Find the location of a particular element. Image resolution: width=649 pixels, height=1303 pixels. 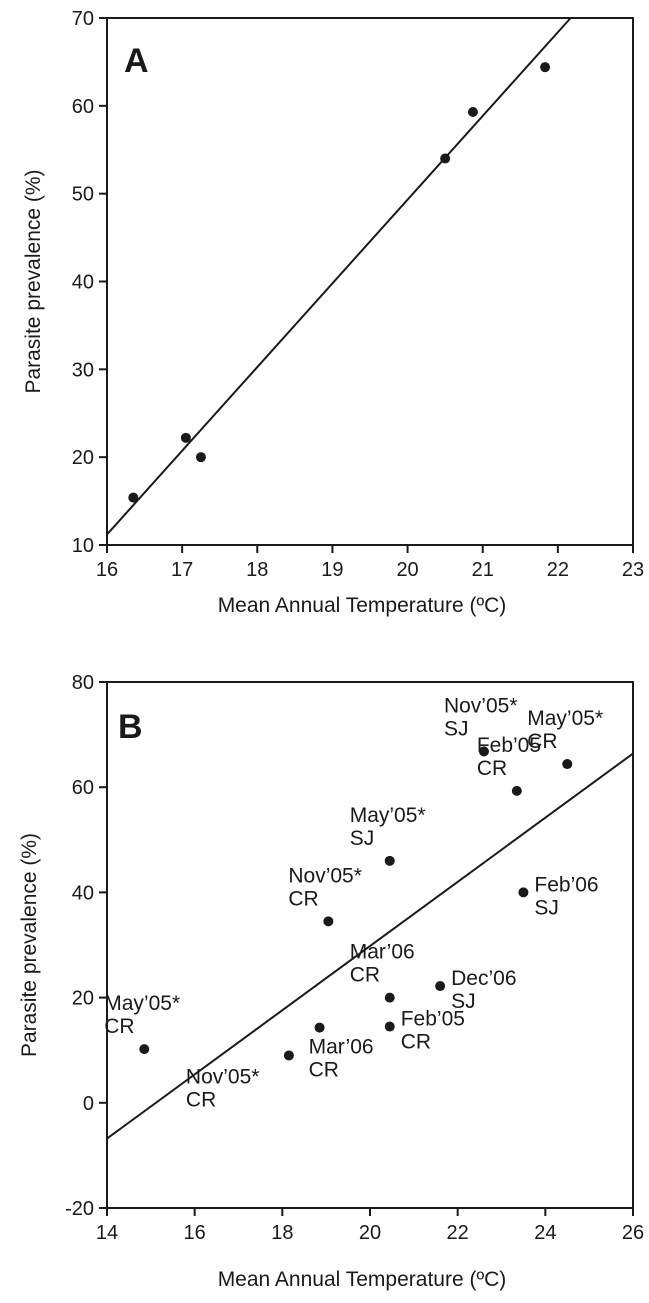

y-tick-label: -20 is located at coordinates (79, 1209).